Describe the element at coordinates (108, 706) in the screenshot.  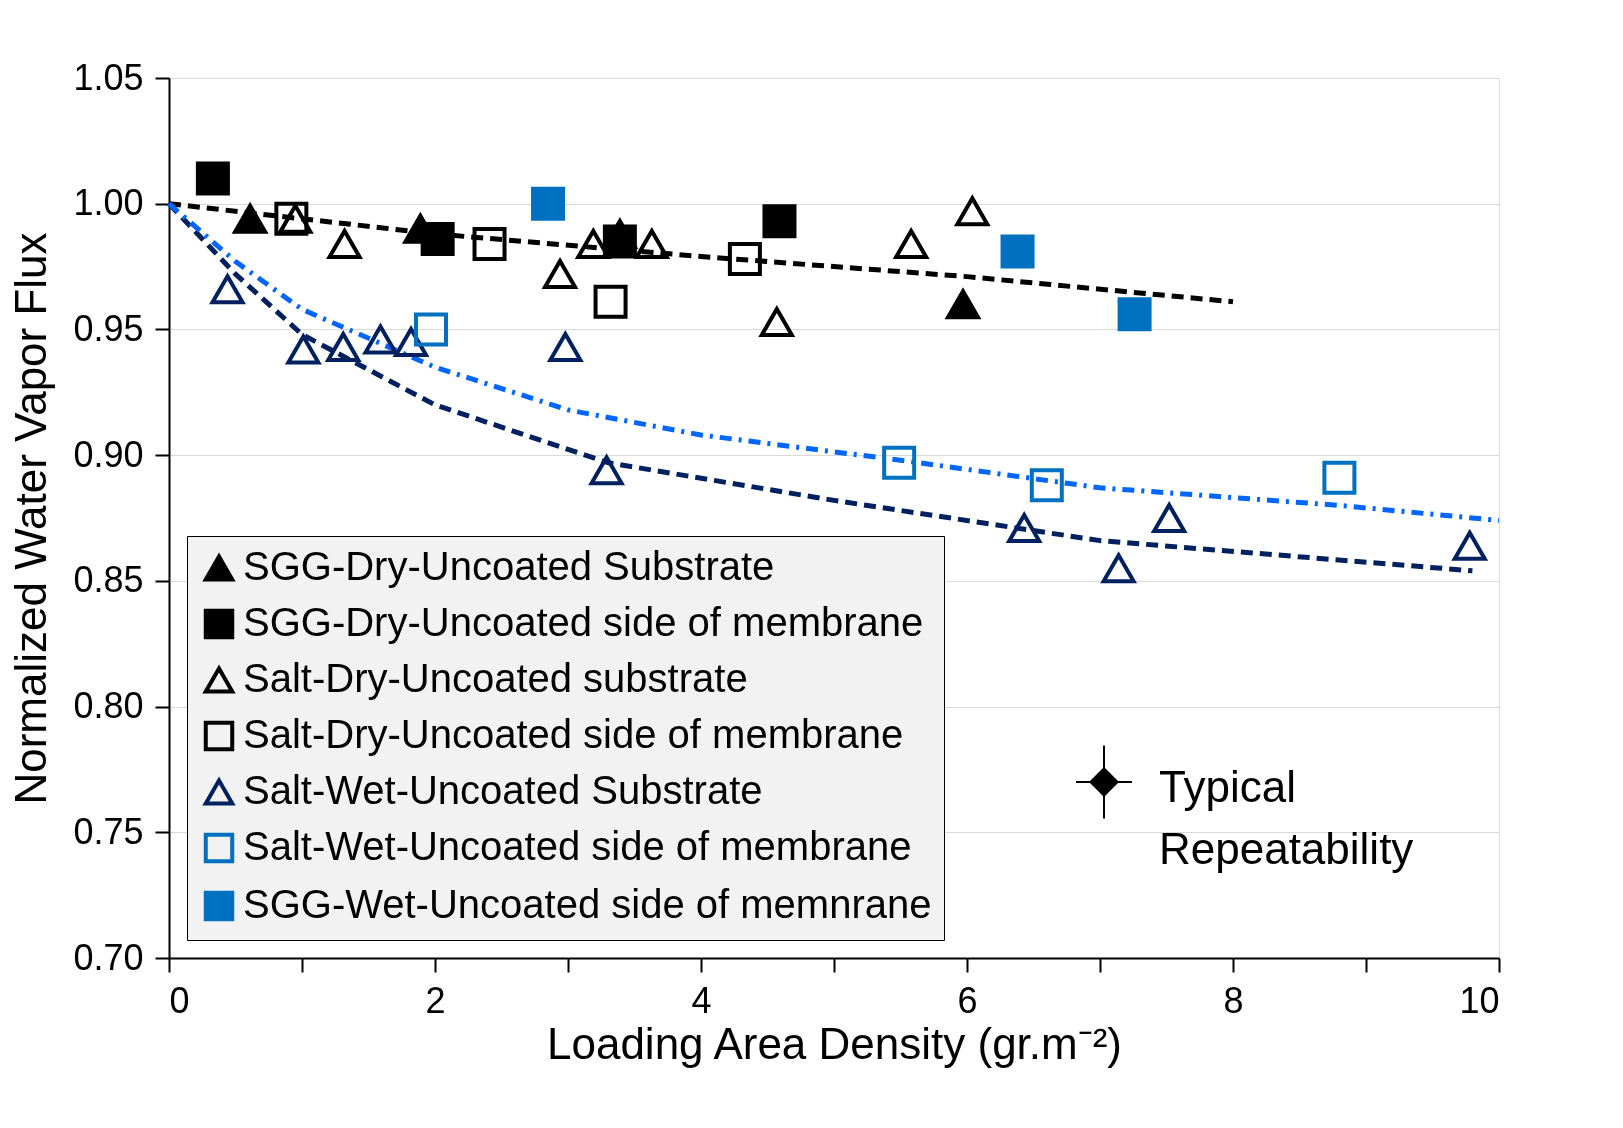
I see `y-tick-label: 0.80` at that location.